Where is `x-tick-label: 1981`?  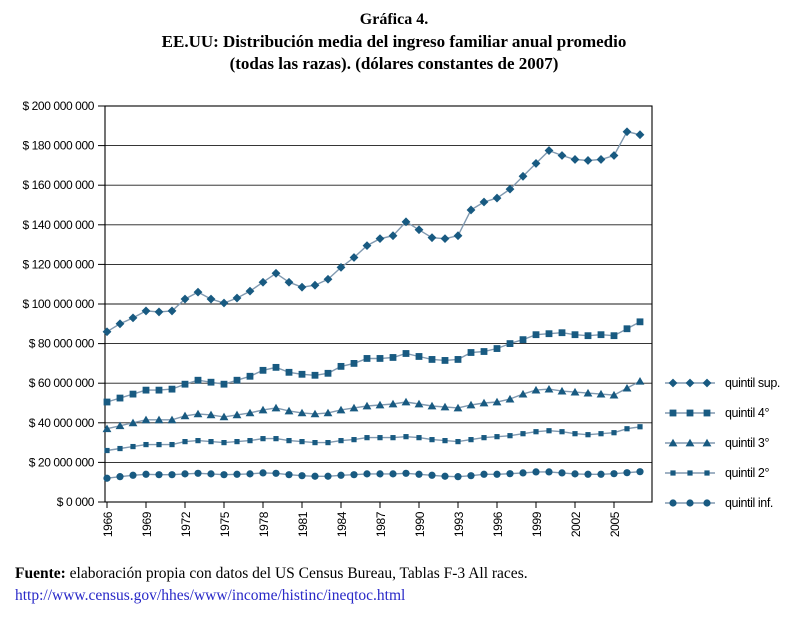
x-tick-label: 1981 is located at coordinates (303, 524).